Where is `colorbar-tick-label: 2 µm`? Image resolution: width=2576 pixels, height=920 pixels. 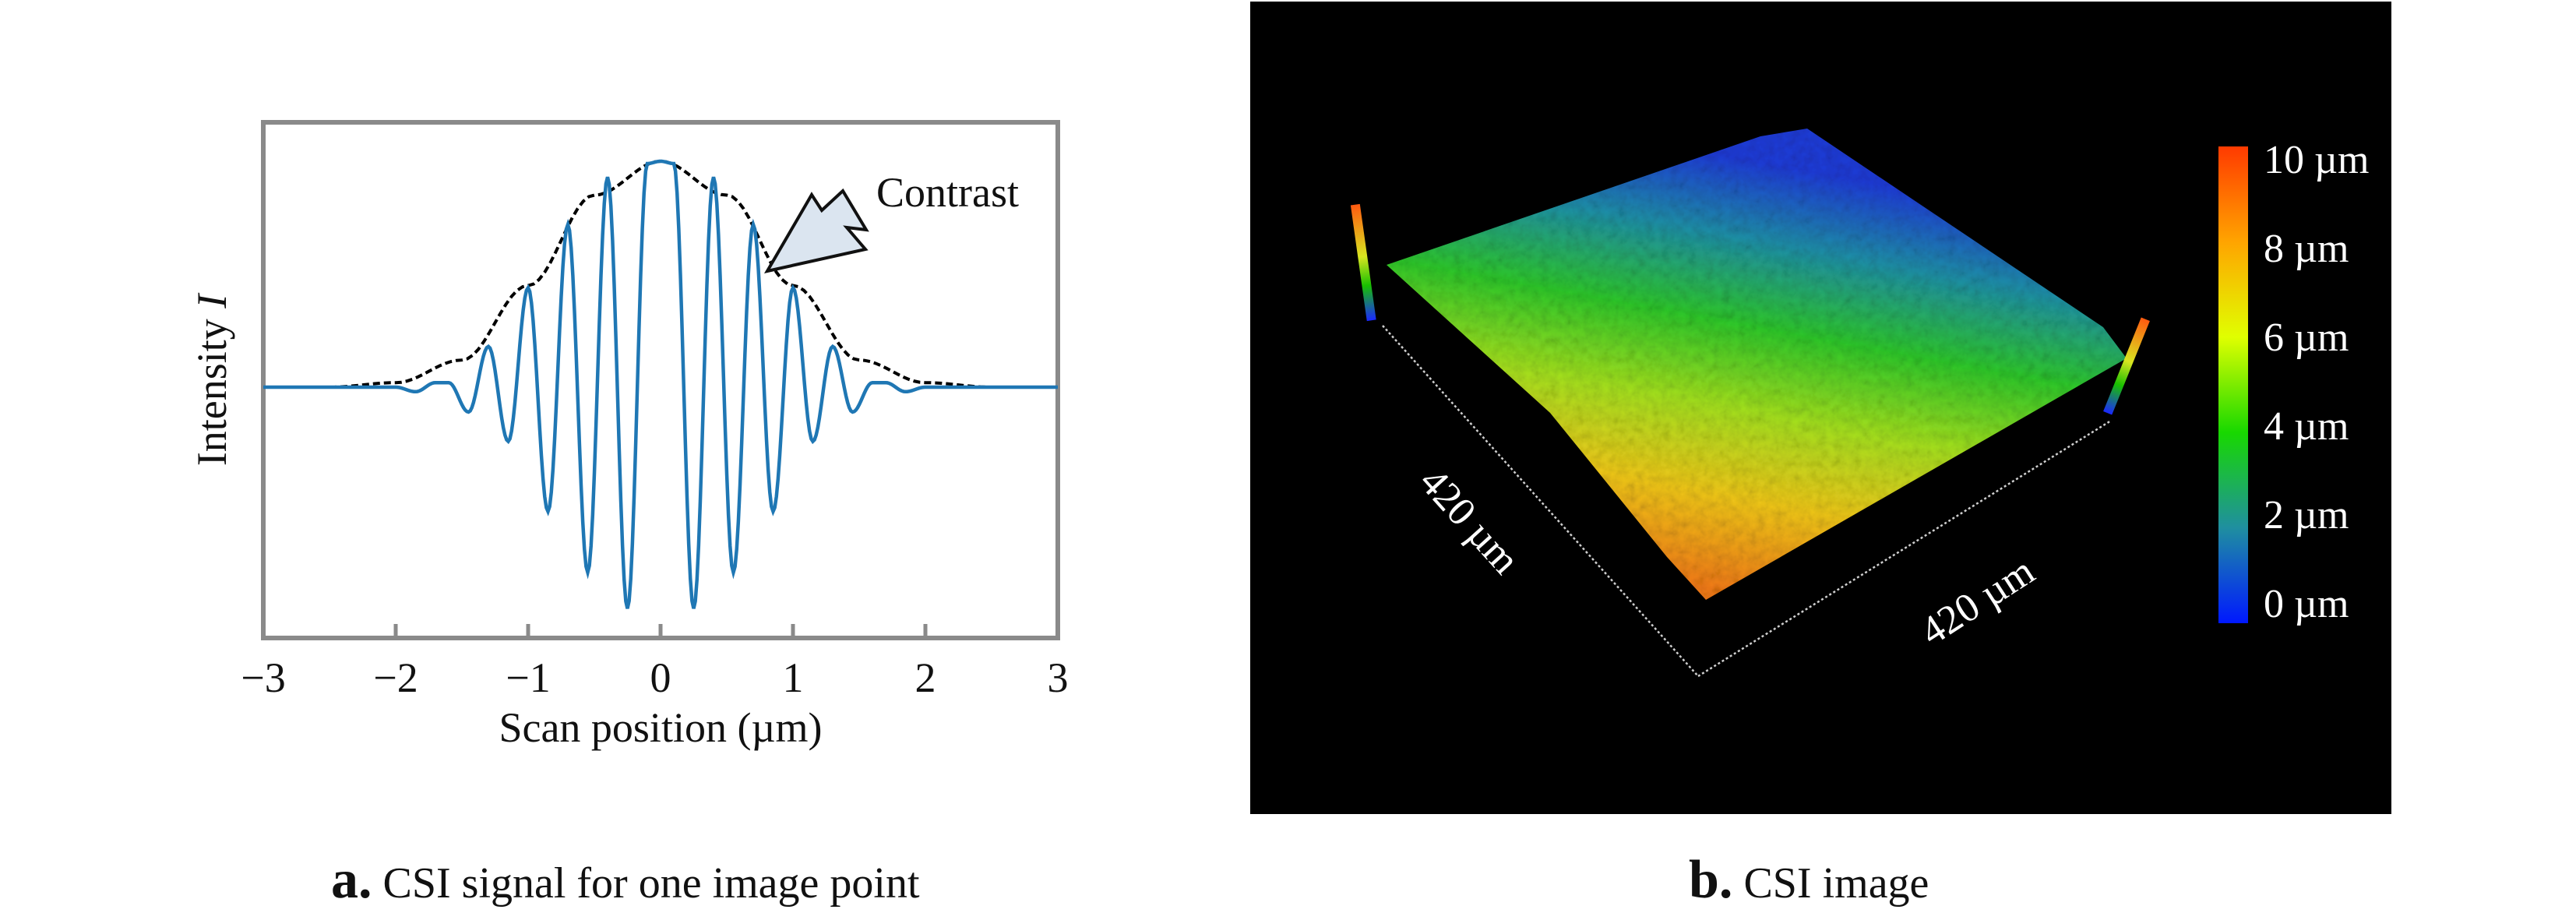
colorbar-tick-label: 2 µm is located at coordinates (2306, 515).